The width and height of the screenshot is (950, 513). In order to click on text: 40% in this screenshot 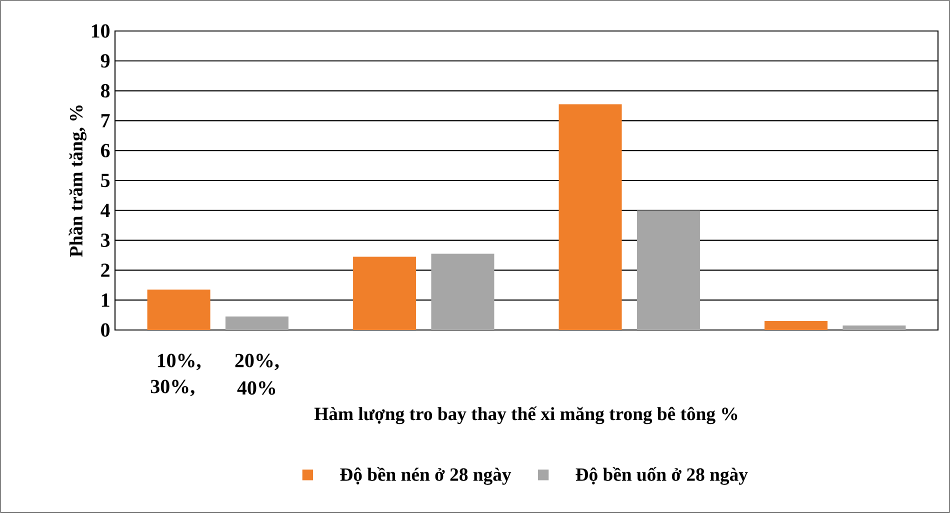, I will do `click(256, 388)`.